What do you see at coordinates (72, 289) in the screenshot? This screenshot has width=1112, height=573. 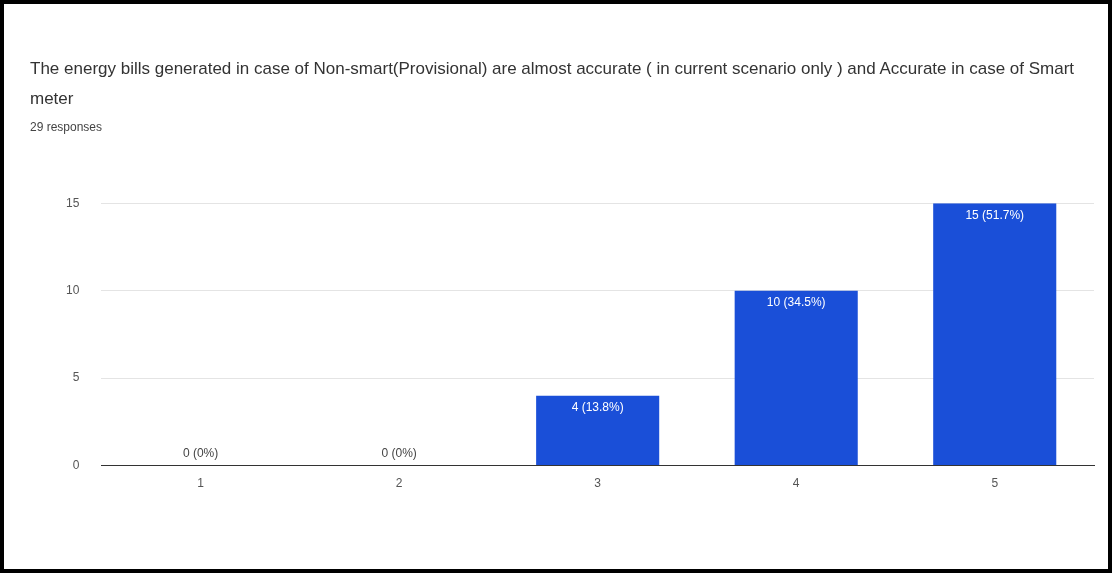 I see `y-tick-label: 10` at bounding box center [72, 289].